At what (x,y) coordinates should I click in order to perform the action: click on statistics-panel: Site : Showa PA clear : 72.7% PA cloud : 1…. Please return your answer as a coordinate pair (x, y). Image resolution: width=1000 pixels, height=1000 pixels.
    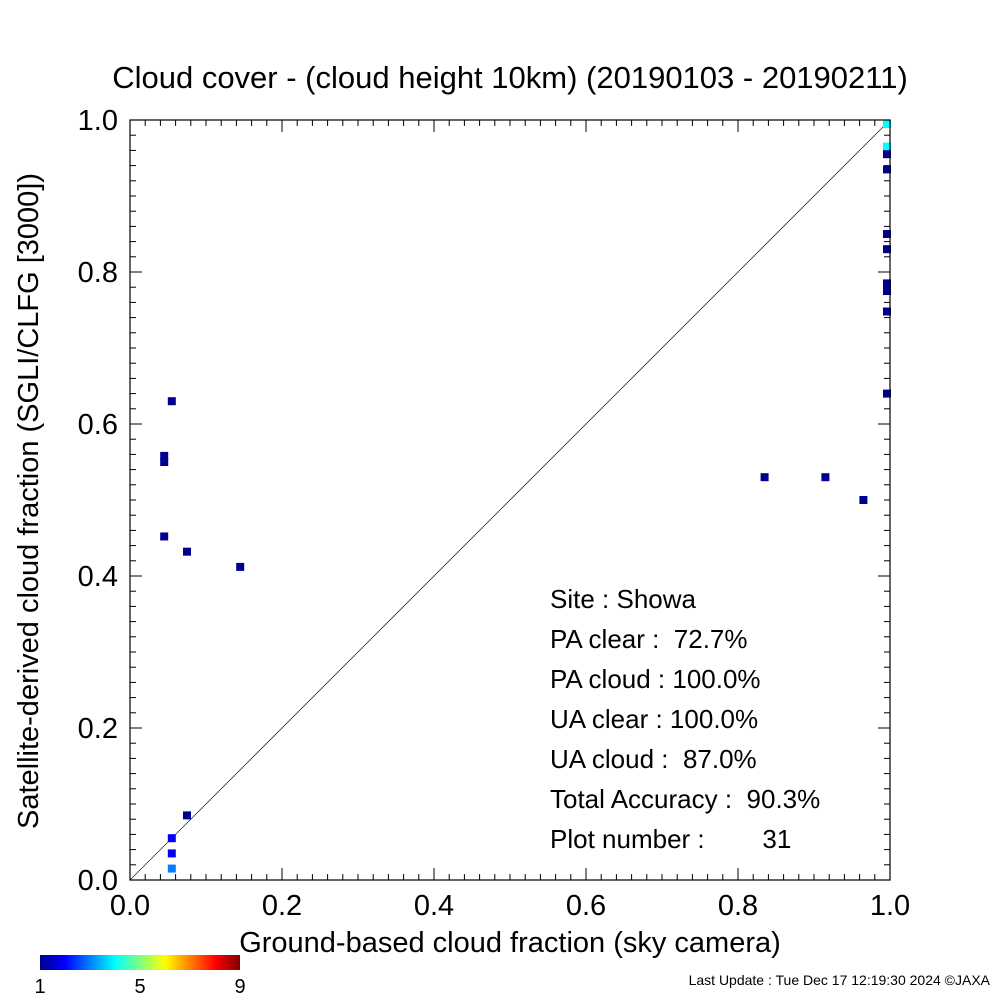
    Looking at the image, I should click on (685, 719).